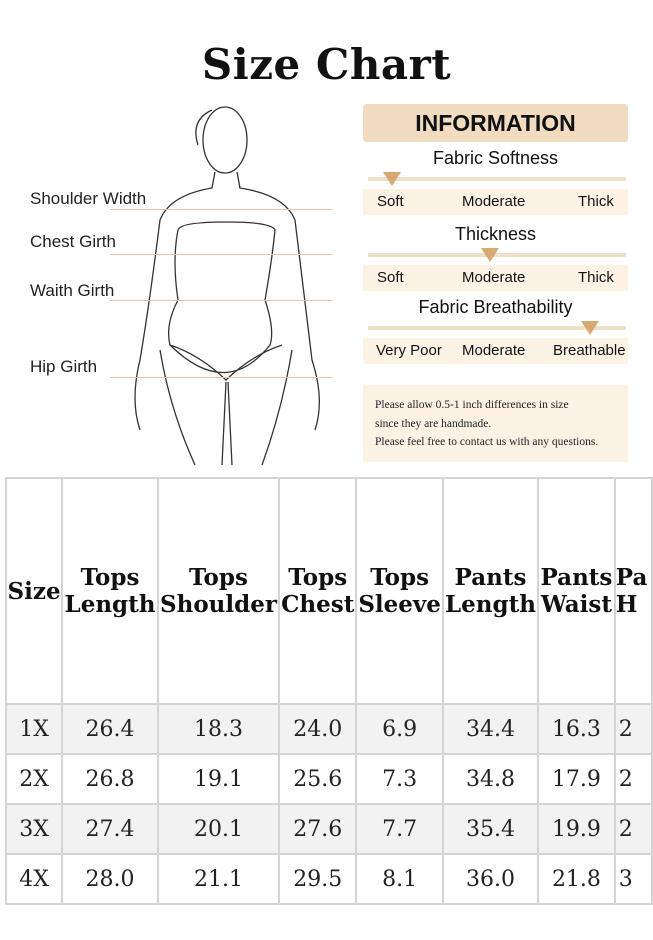  Describe the element at coordinates (392, 179) in the screenshot. I see `softness-marker-icon` at that location.